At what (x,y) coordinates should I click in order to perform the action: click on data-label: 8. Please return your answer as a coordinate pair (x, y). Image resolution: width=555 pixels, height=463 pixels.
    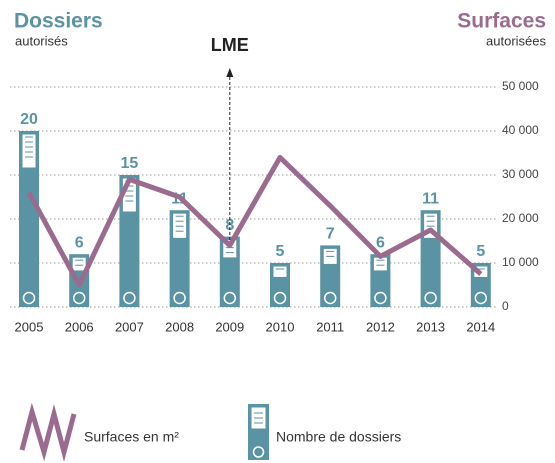
    Looking at the image, I should click on (229, 225).